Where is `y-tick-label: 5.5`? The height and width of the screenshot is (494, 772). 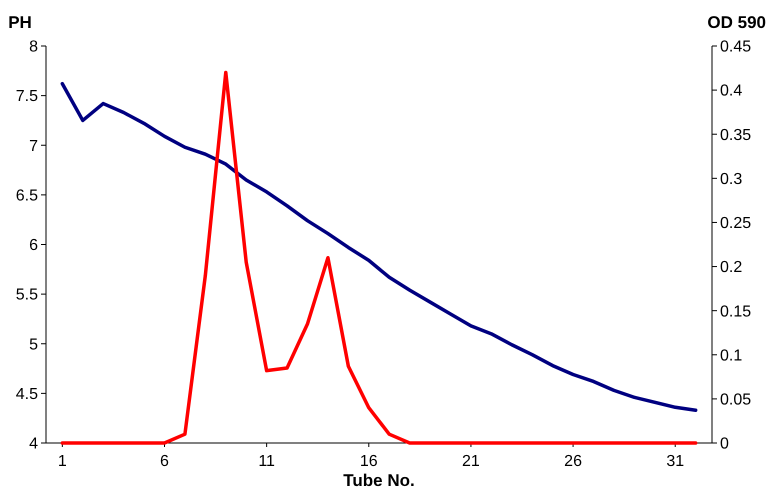 y-tick-label: 5.5 is located at coordinates (27, 295).